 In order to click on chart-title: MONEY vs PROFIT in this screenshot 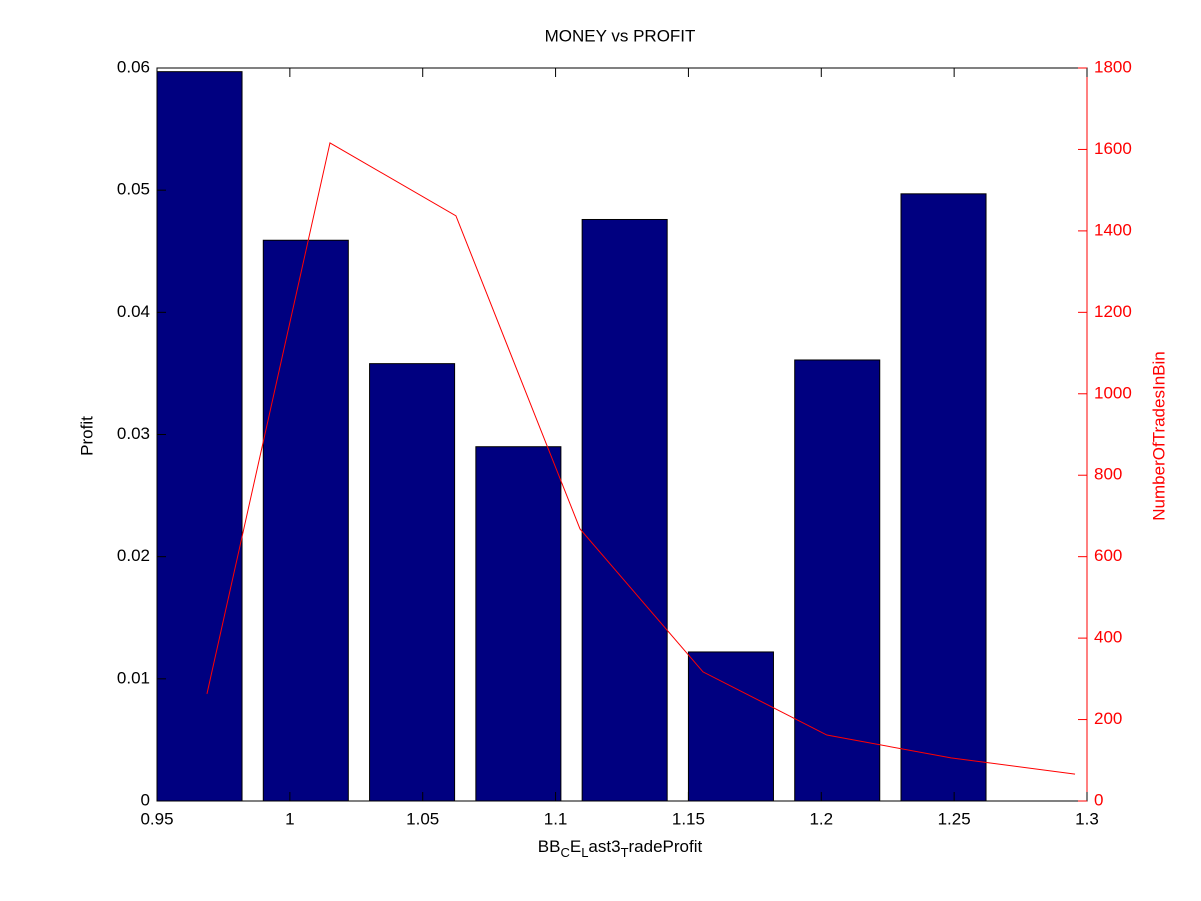, I will do `click(620, 35)`.